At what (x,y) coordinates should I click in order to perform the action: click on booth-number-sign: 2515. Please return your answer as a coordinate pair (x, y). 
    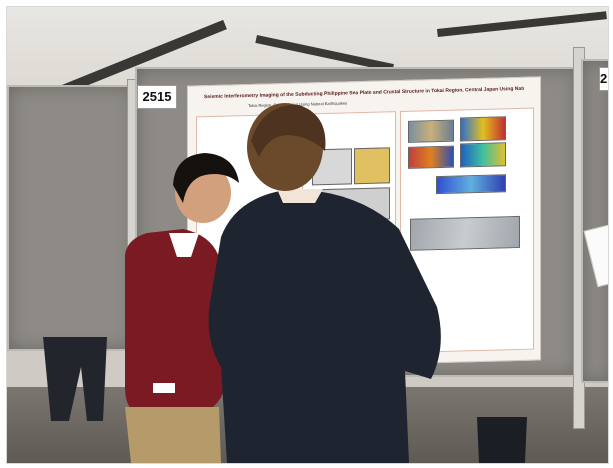
    Looking at the image, I should click on (157, 97).